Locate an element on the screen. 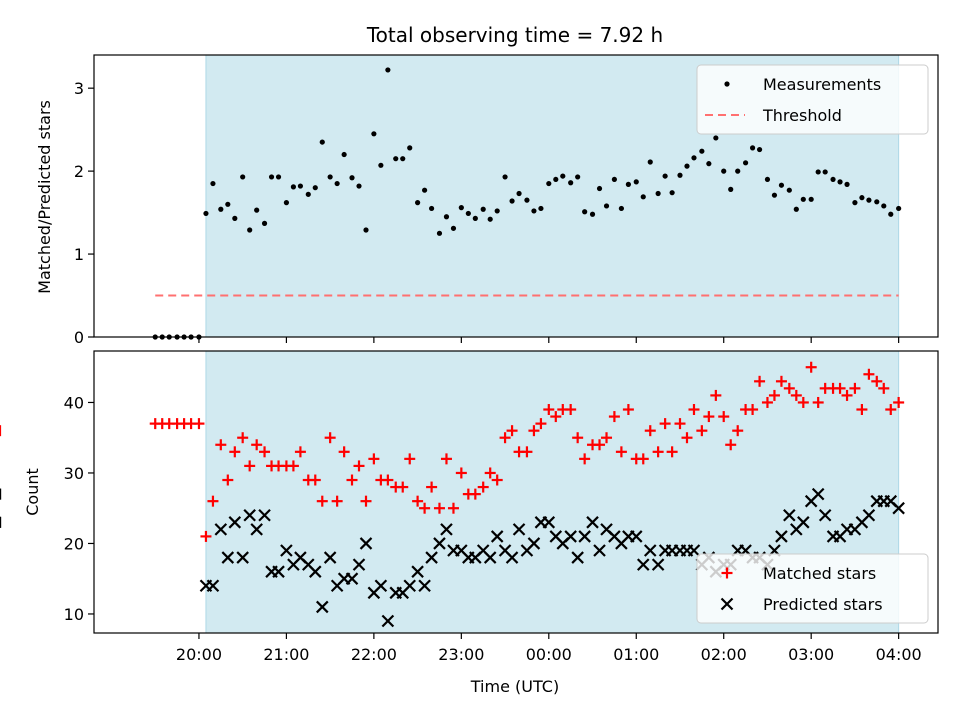  bottom-y-tick-label: 30 is located at coordinates (74, 473).